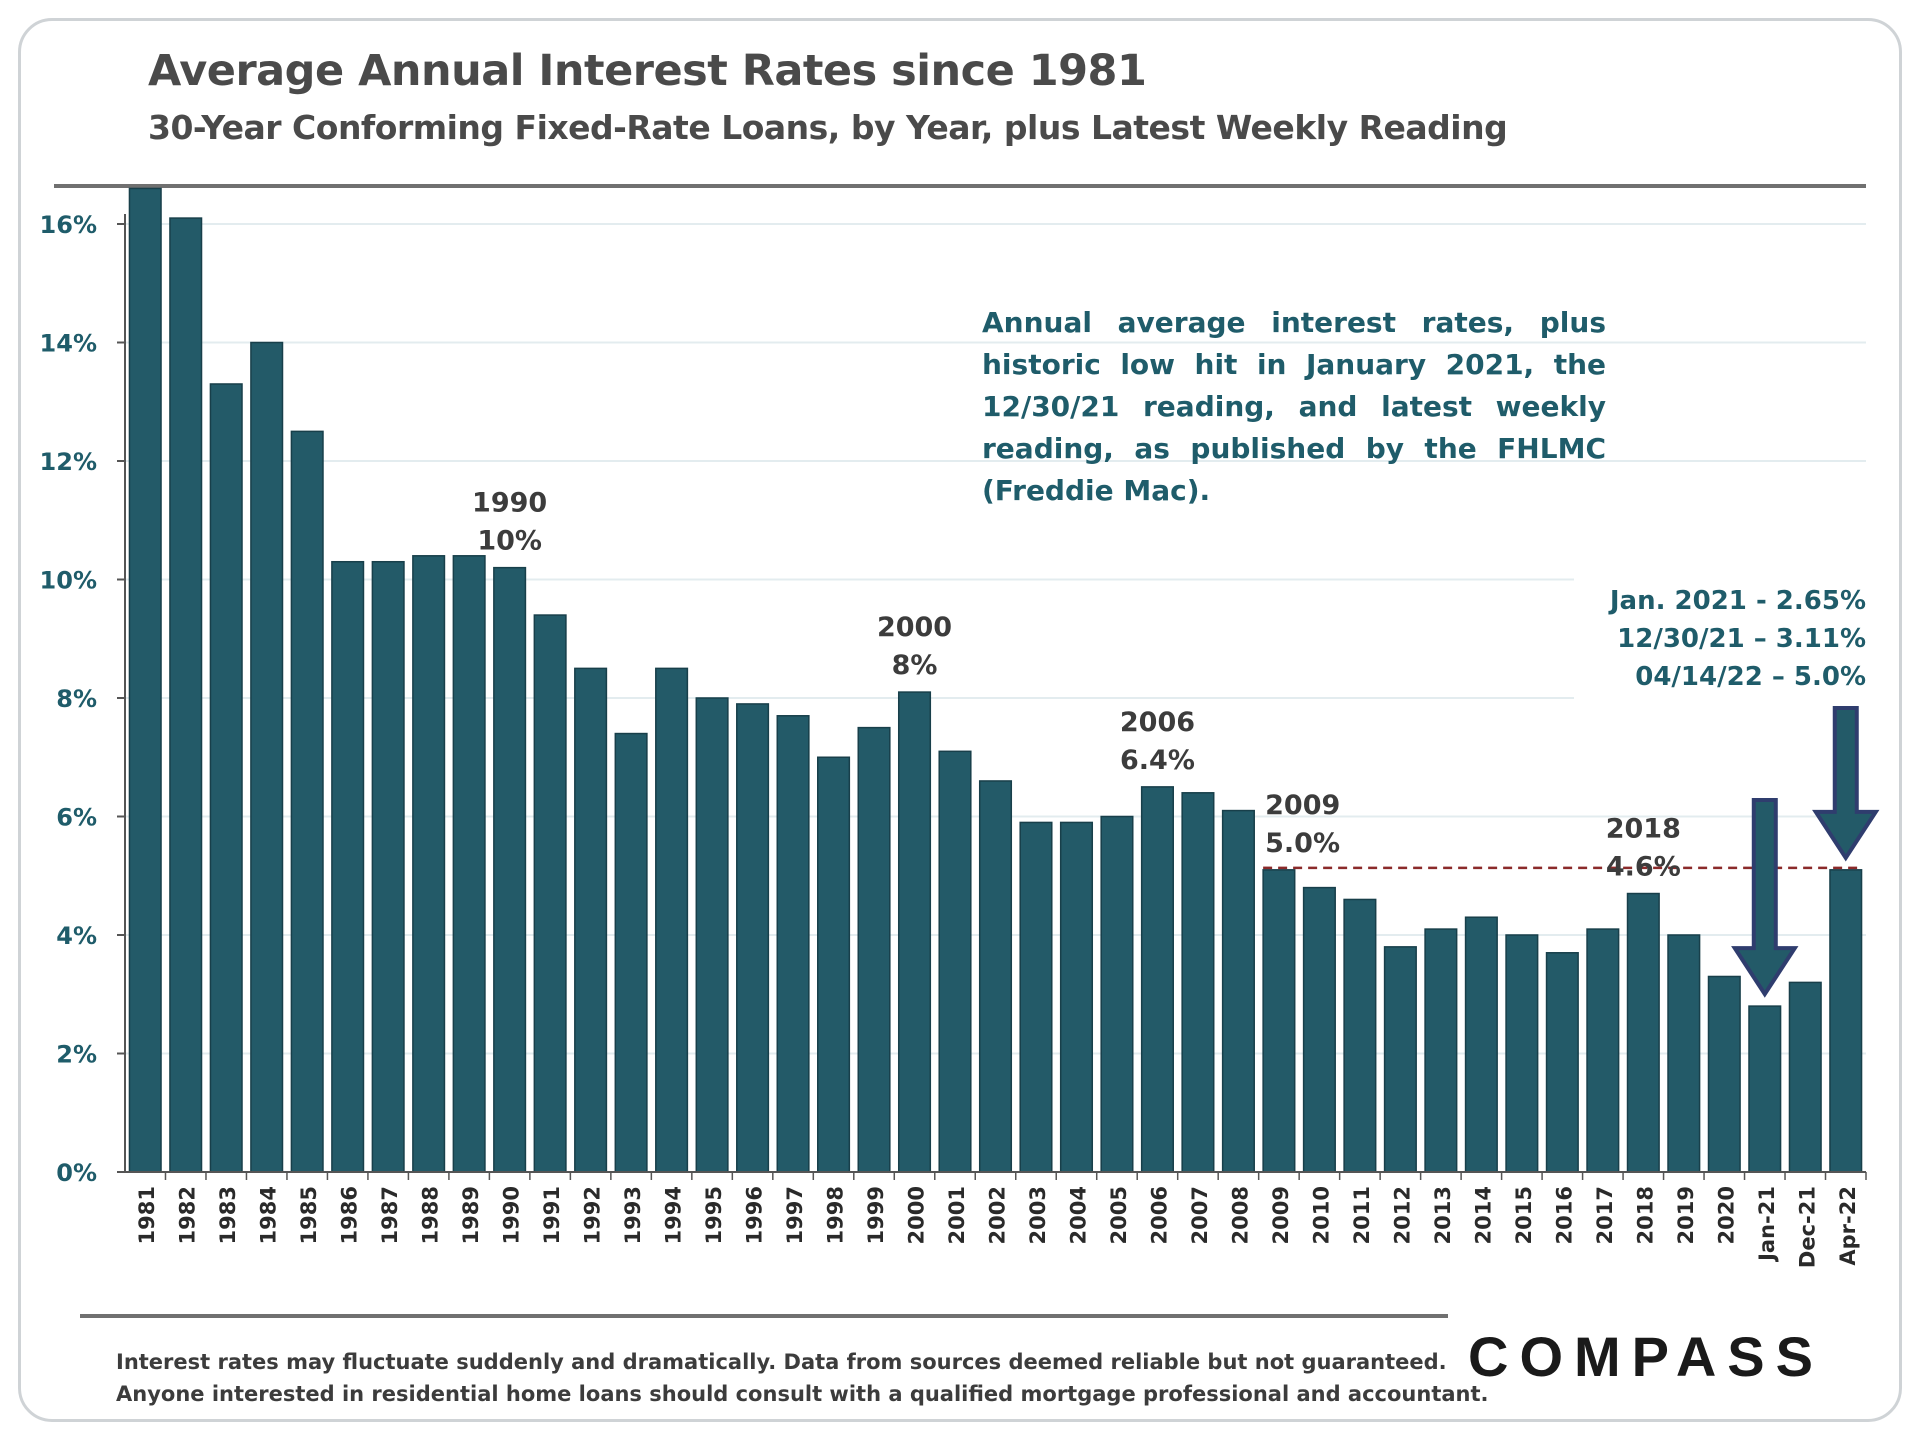 This screenshot has height=1440, width=1920. I want to click on annotation-year-2000: 2000, so click(914, 627).